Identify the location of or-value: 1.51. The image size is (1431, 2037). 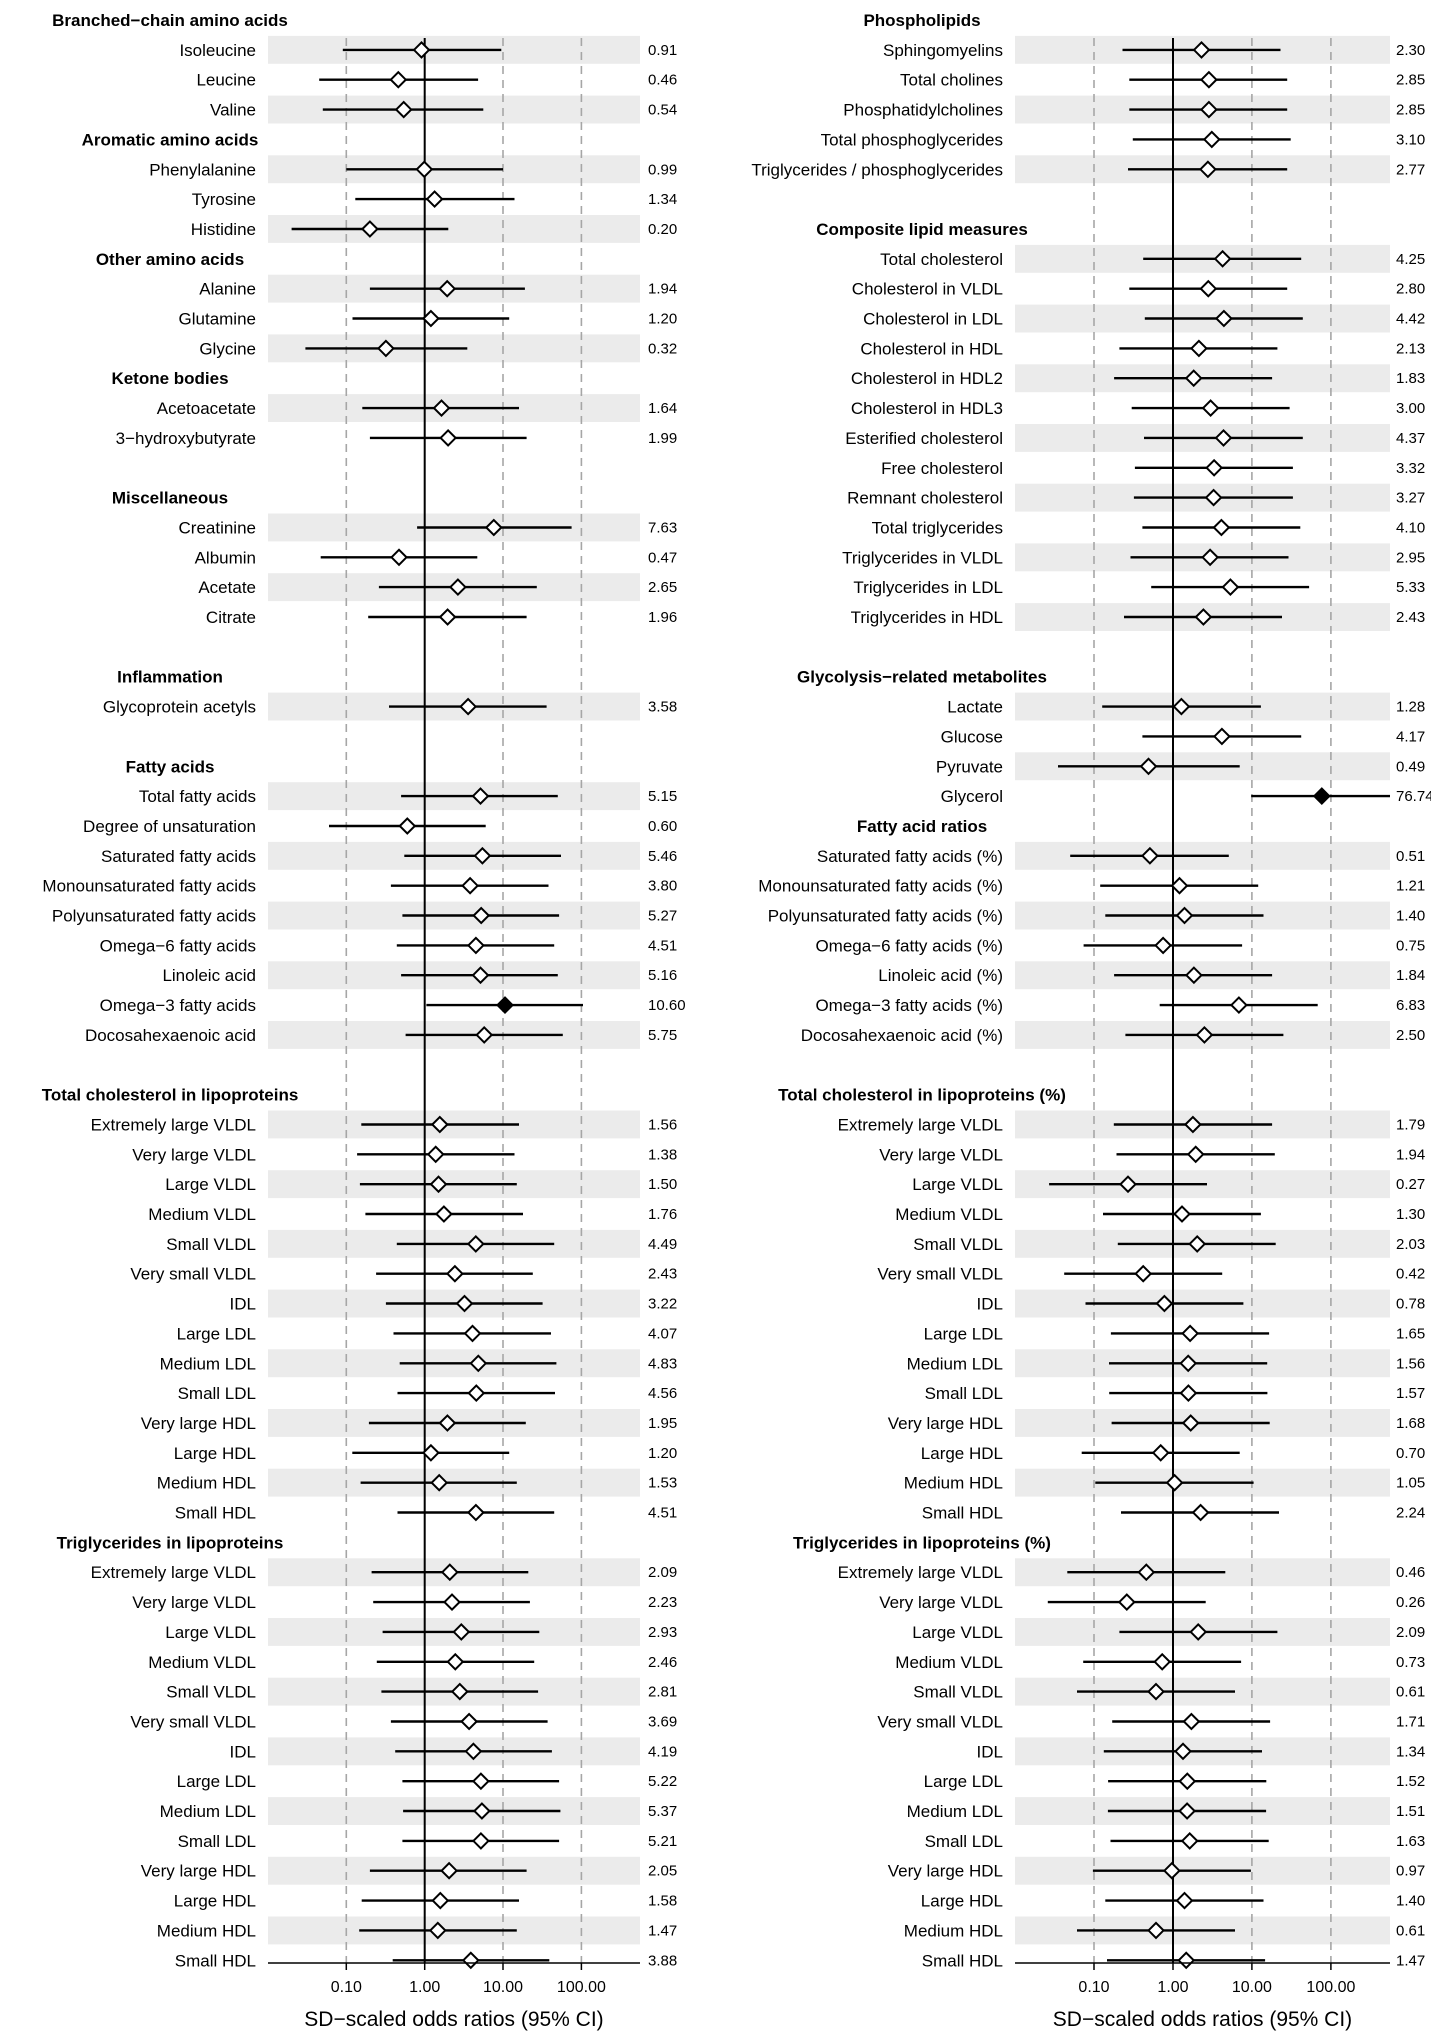
(1410, 1811).